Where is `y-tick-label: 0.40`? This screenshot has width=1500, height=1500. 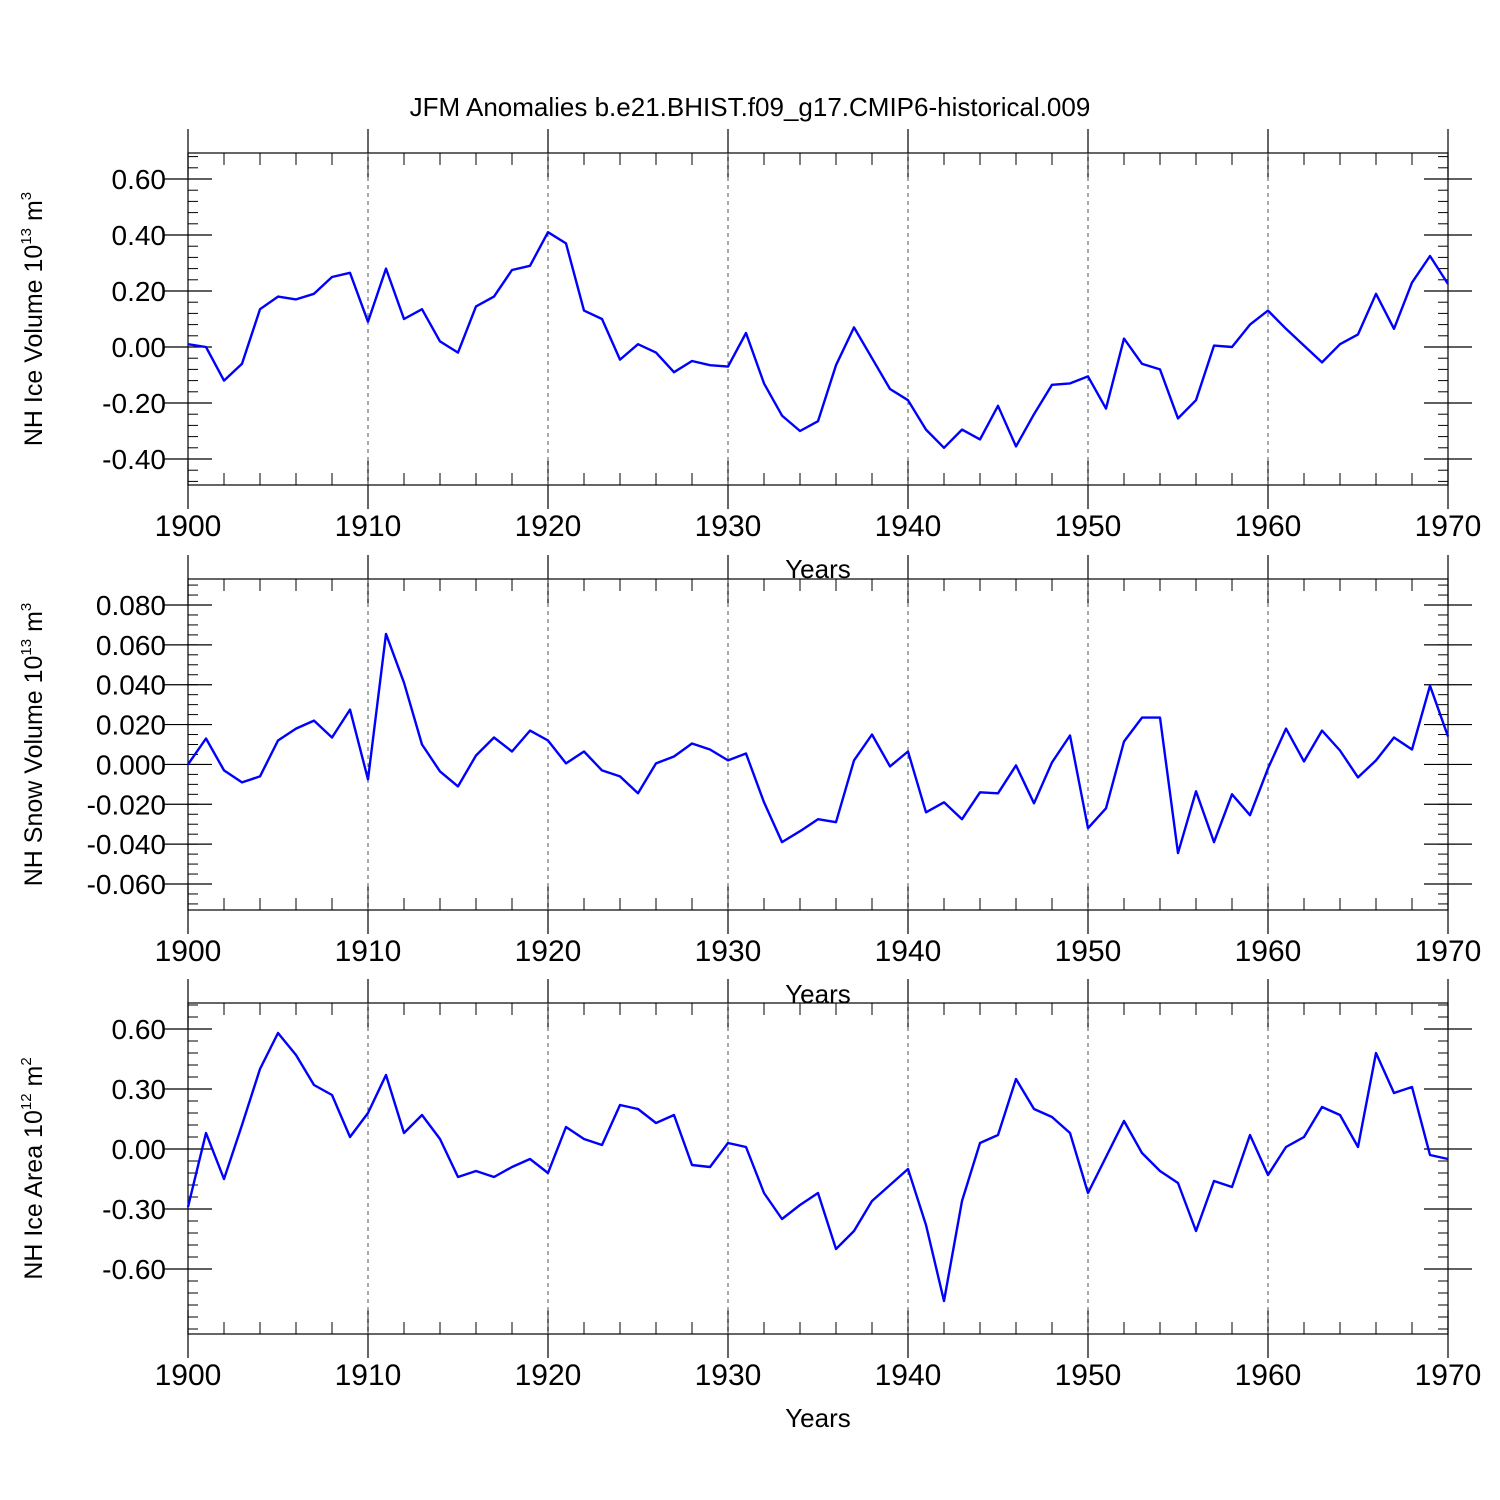 y-tick-label: 0.40 is located at coordinates (139, 235).